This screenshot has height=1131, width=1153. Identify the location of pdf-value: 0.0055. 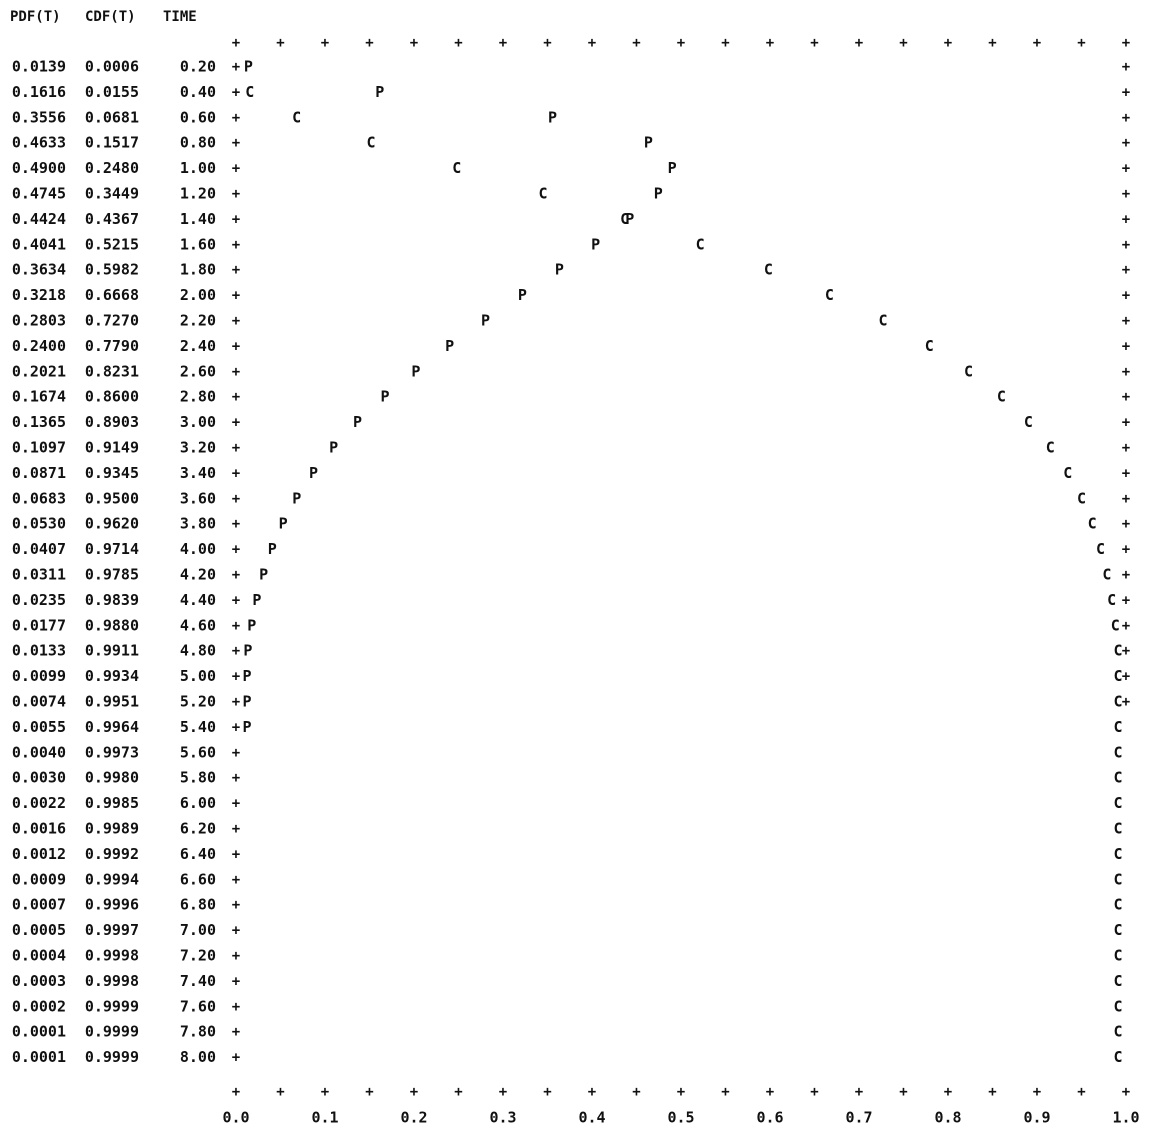
(39, 727).